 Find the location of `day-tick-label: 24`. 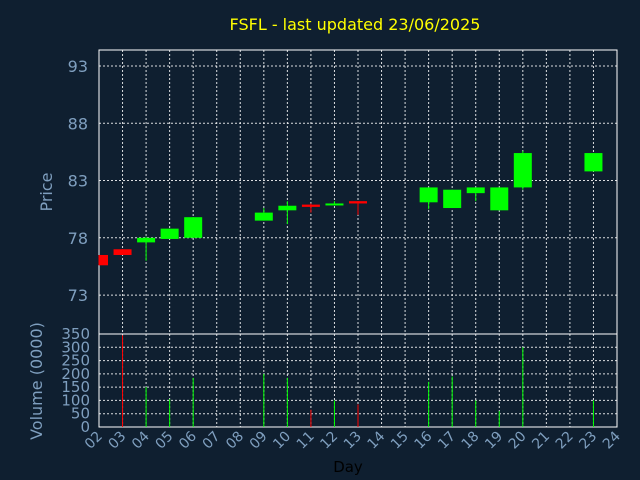

day-tick-label: 24 is located at coordinates (612, 440).